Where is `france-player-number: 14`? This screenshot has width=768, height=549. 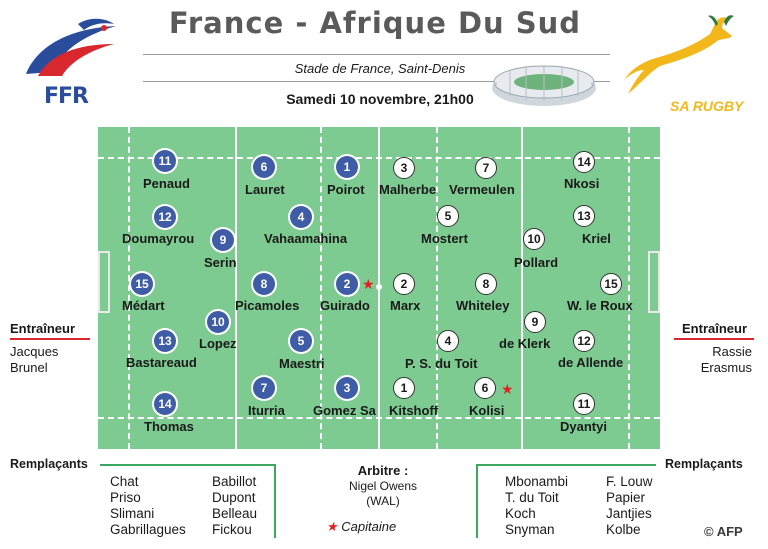 france-player-number: 14 is located at coordinates (165, 404).